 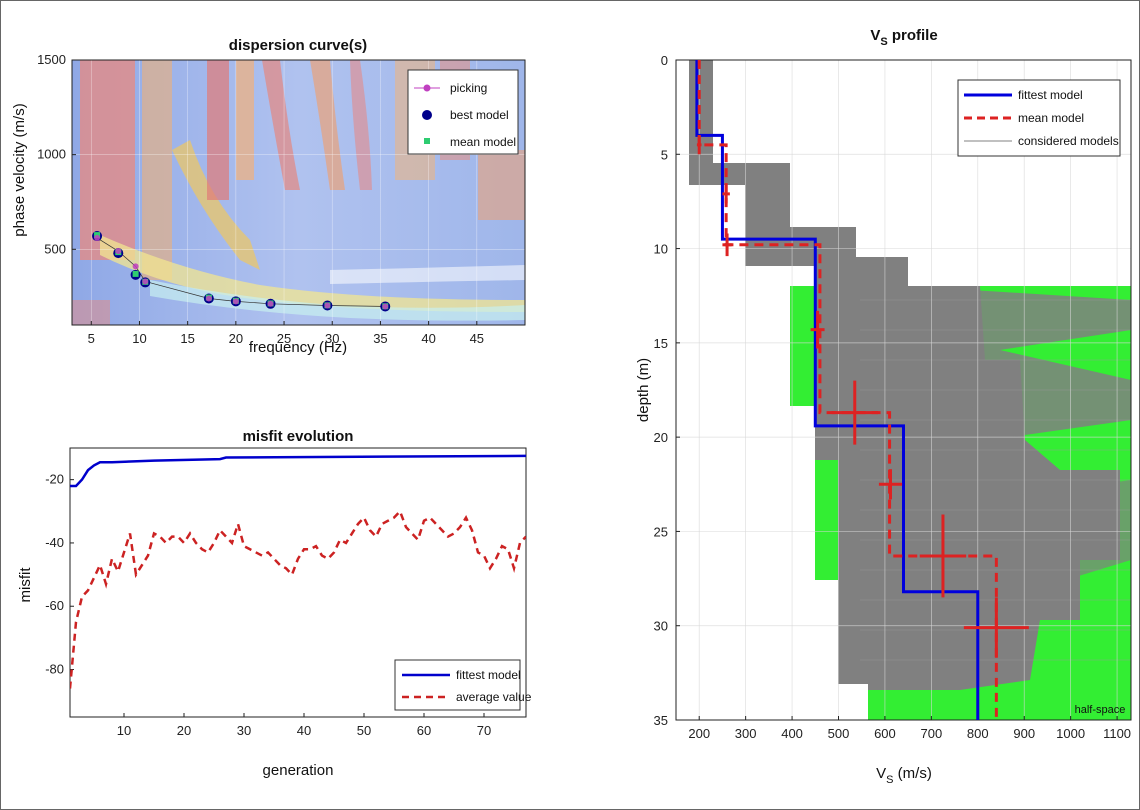 I want to click on dispersion-xtick-label: 25, so click(x=284, y=338).